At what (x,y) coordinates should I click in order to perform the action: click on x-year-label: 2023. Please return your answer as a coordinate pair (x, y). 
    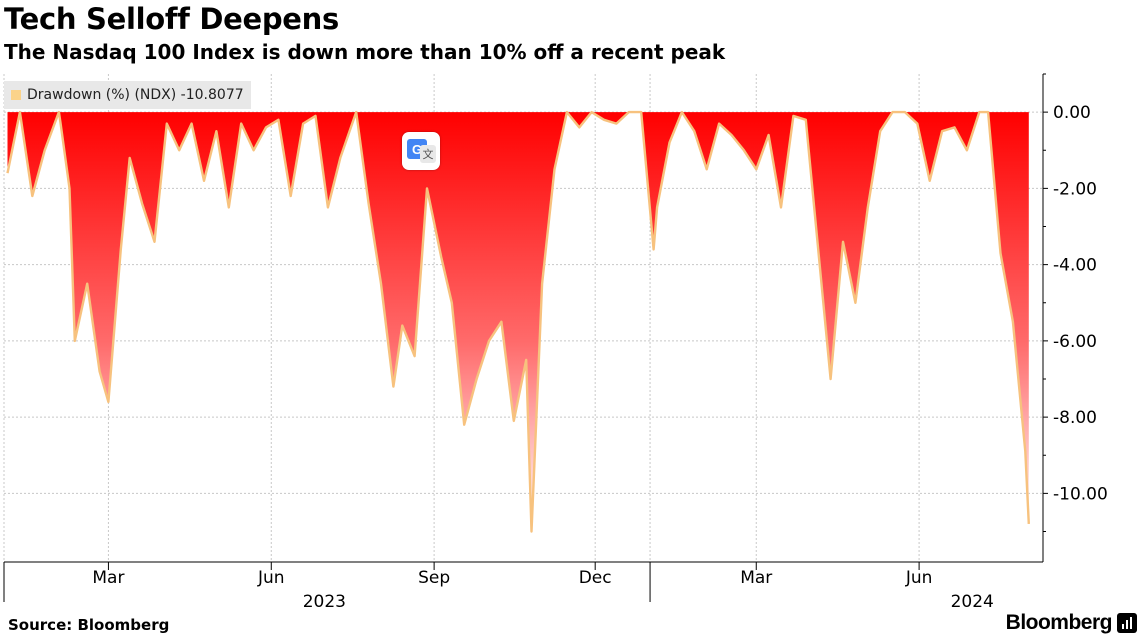
    Looking at the image, I should click on (324, 601).